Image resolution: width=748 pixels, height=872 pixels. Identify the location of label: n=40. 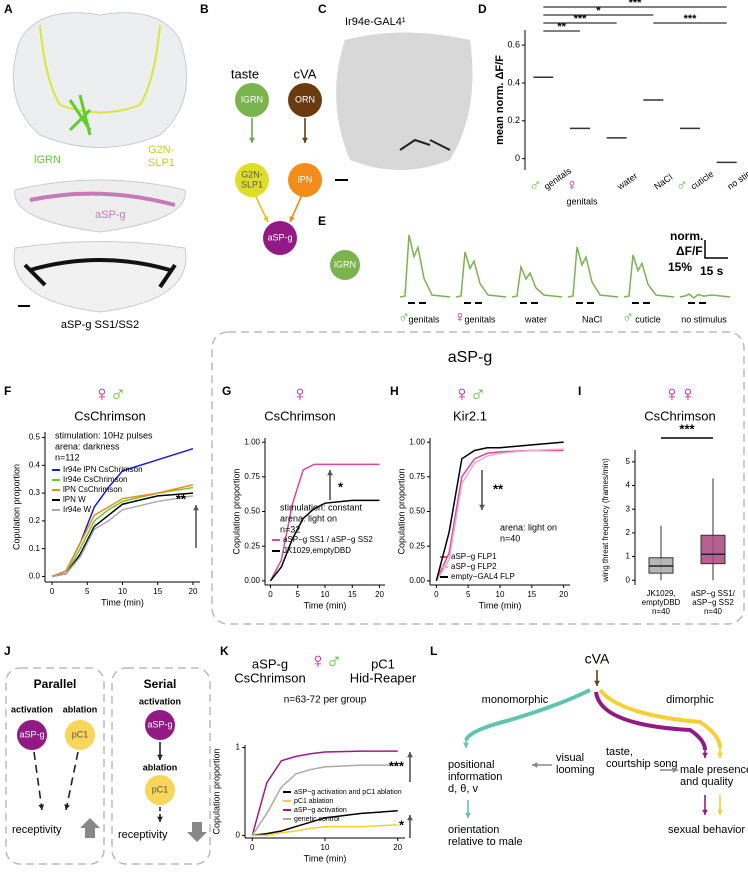
(510, 538).